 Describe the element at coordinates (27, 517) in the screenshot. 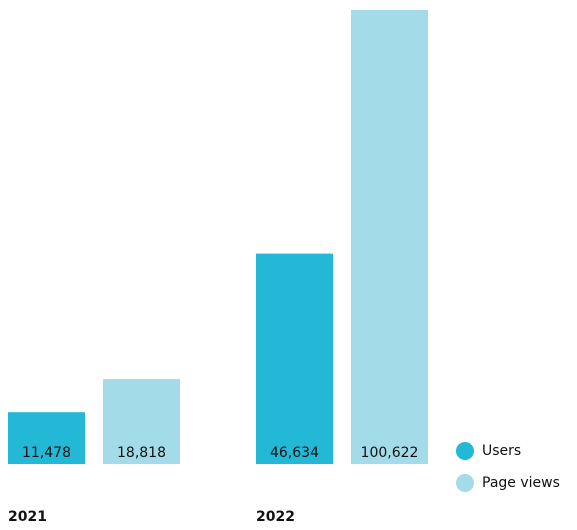

I see `category-label: 2021` at that location.